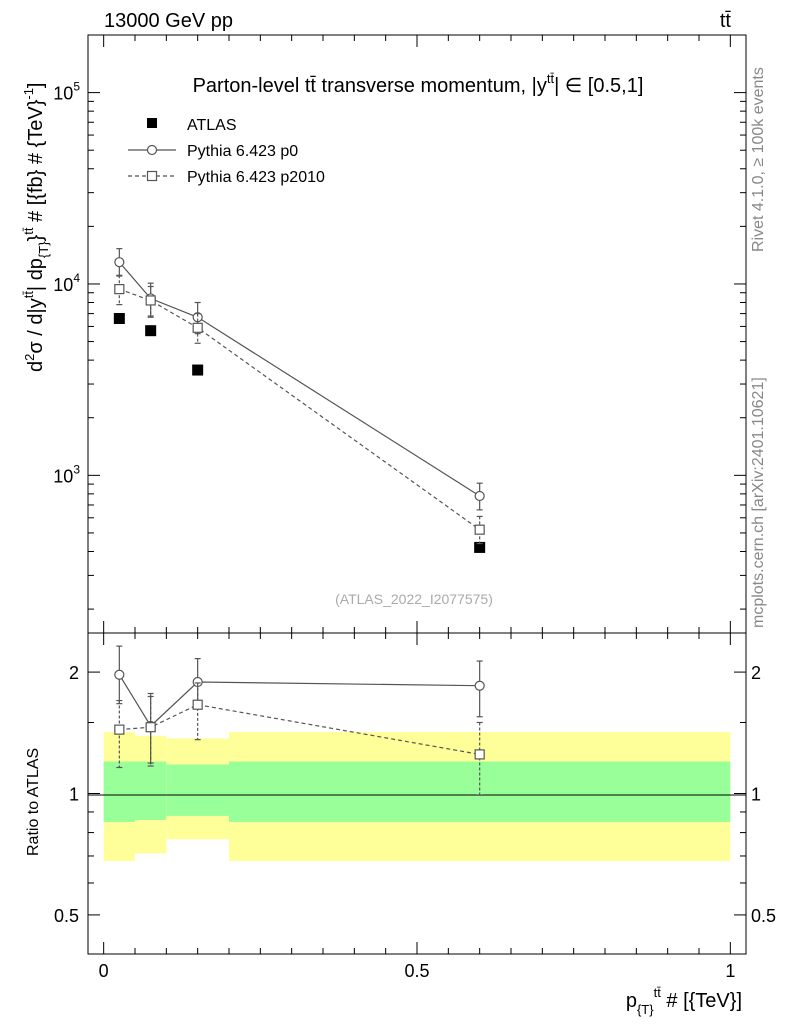 The width and height of the screenshot is (786, 1024). What do you see at coordinates (416, 971) in the screenshot?
I see `x-tick-label: 0.5` at bounding box center [416, 971].